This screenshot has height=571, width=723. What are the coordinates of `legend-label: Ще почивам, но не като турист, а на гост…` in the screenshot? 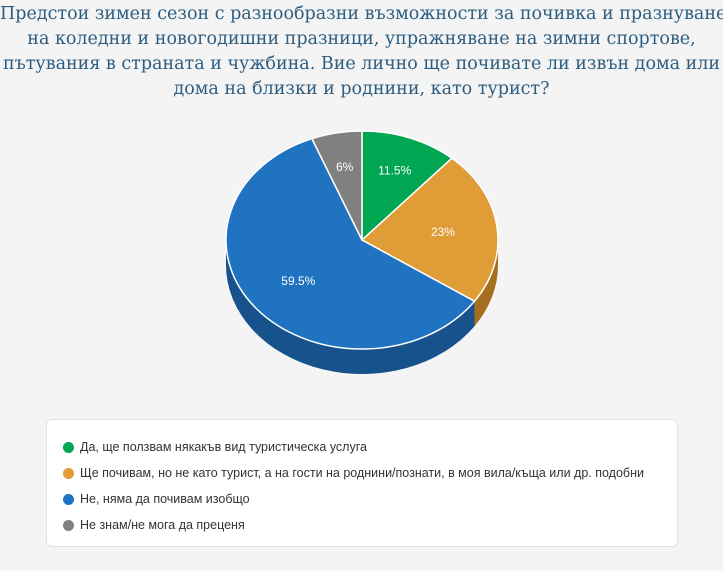 It's located at (362, 473).